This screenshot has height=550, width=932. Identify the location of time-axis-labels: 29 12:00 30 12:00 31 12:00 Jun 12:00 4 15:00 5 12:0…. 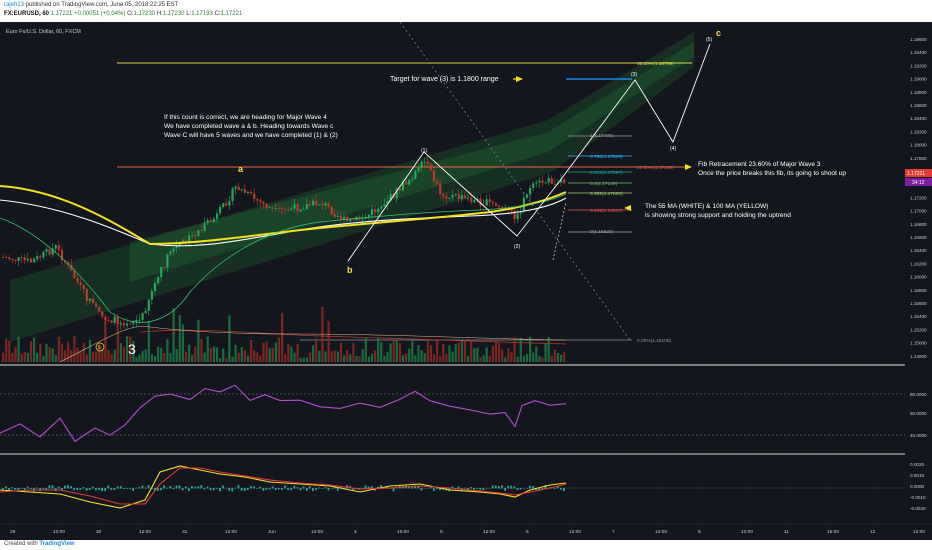
(467, 532).